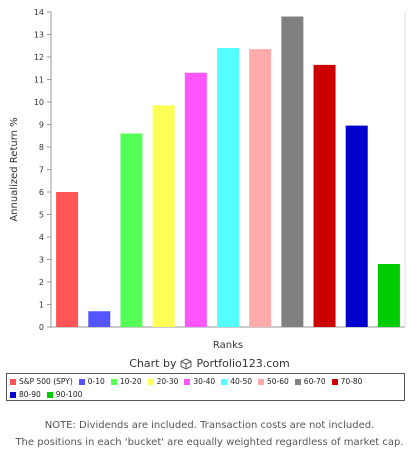  Describe the element at coordinates (41, 170) in the screenshot. I see `y-tick-label: 7` at that location.